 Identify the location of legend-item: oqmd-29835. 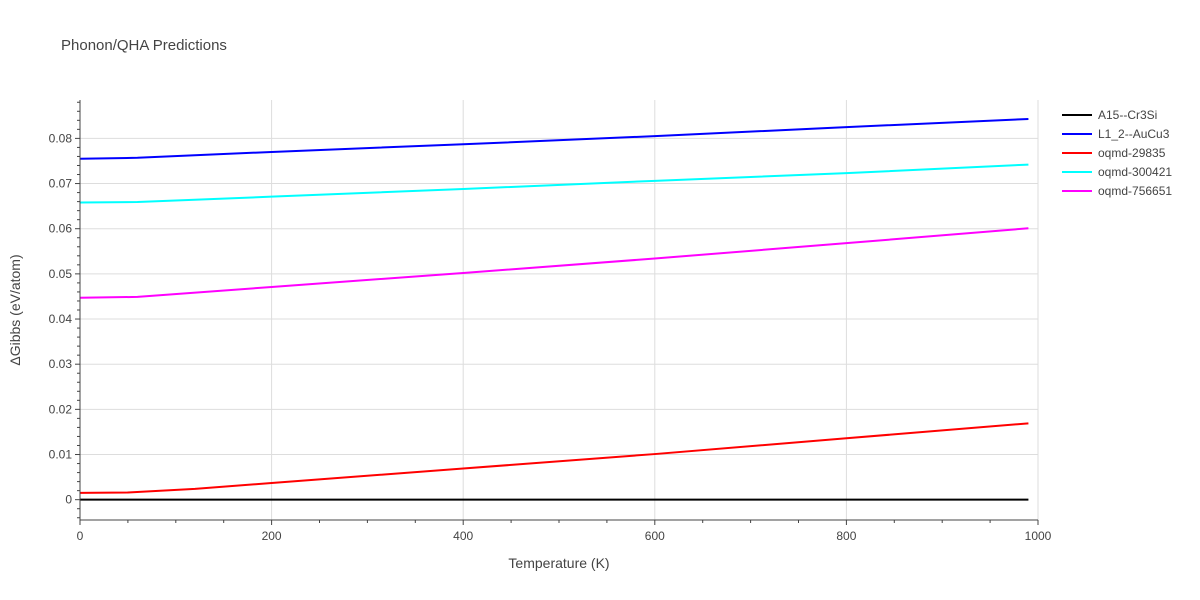
(1114, 153).